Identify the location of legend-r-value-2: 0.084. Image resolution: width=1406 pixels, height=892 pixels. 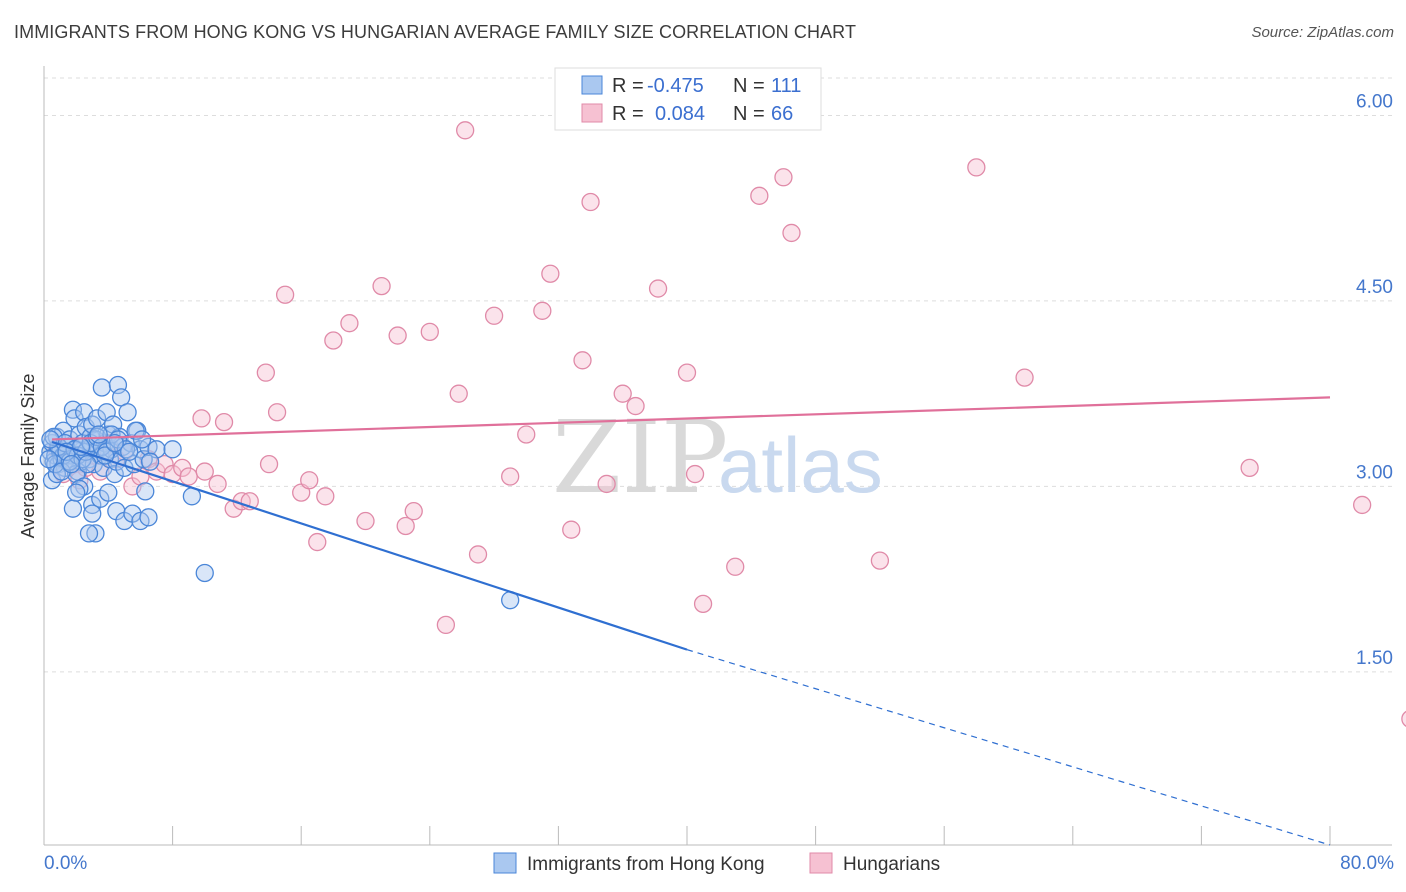
(680, 114).